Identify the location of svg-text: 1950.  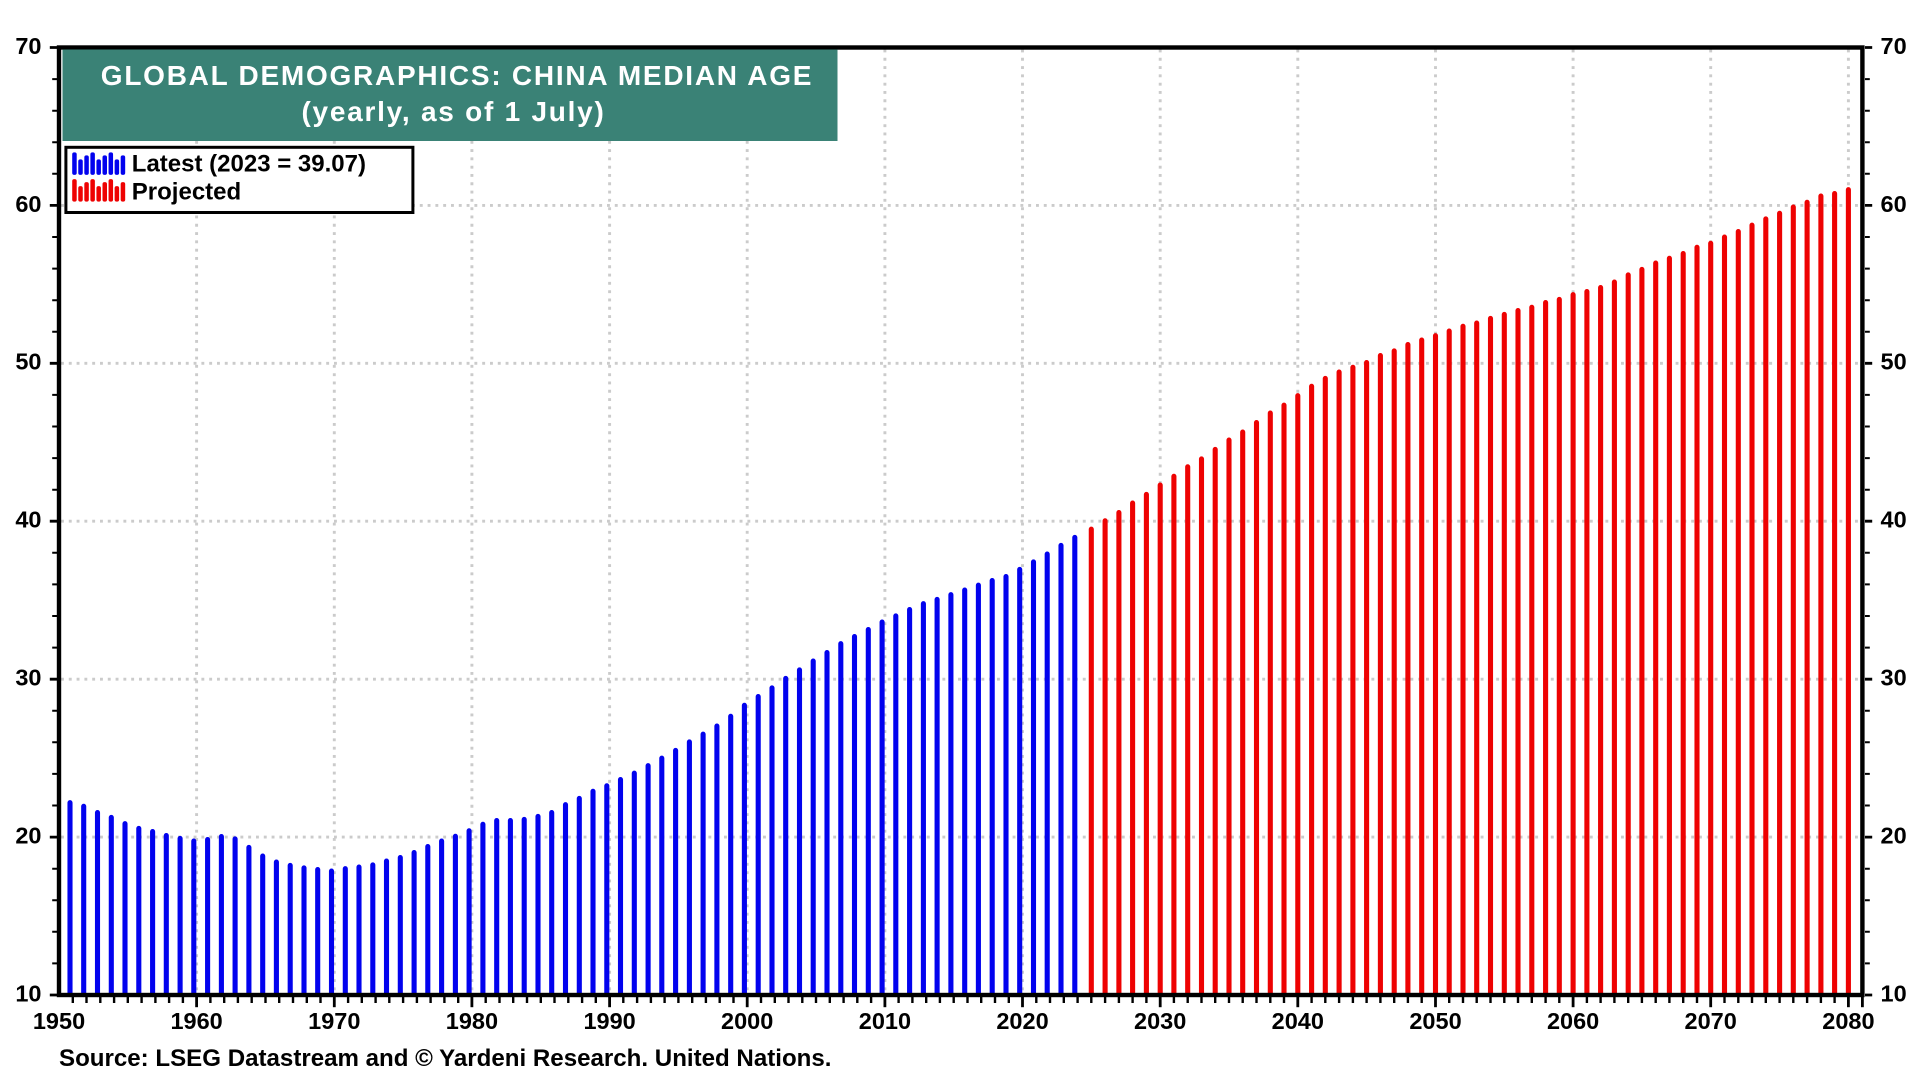
(59, 1021).